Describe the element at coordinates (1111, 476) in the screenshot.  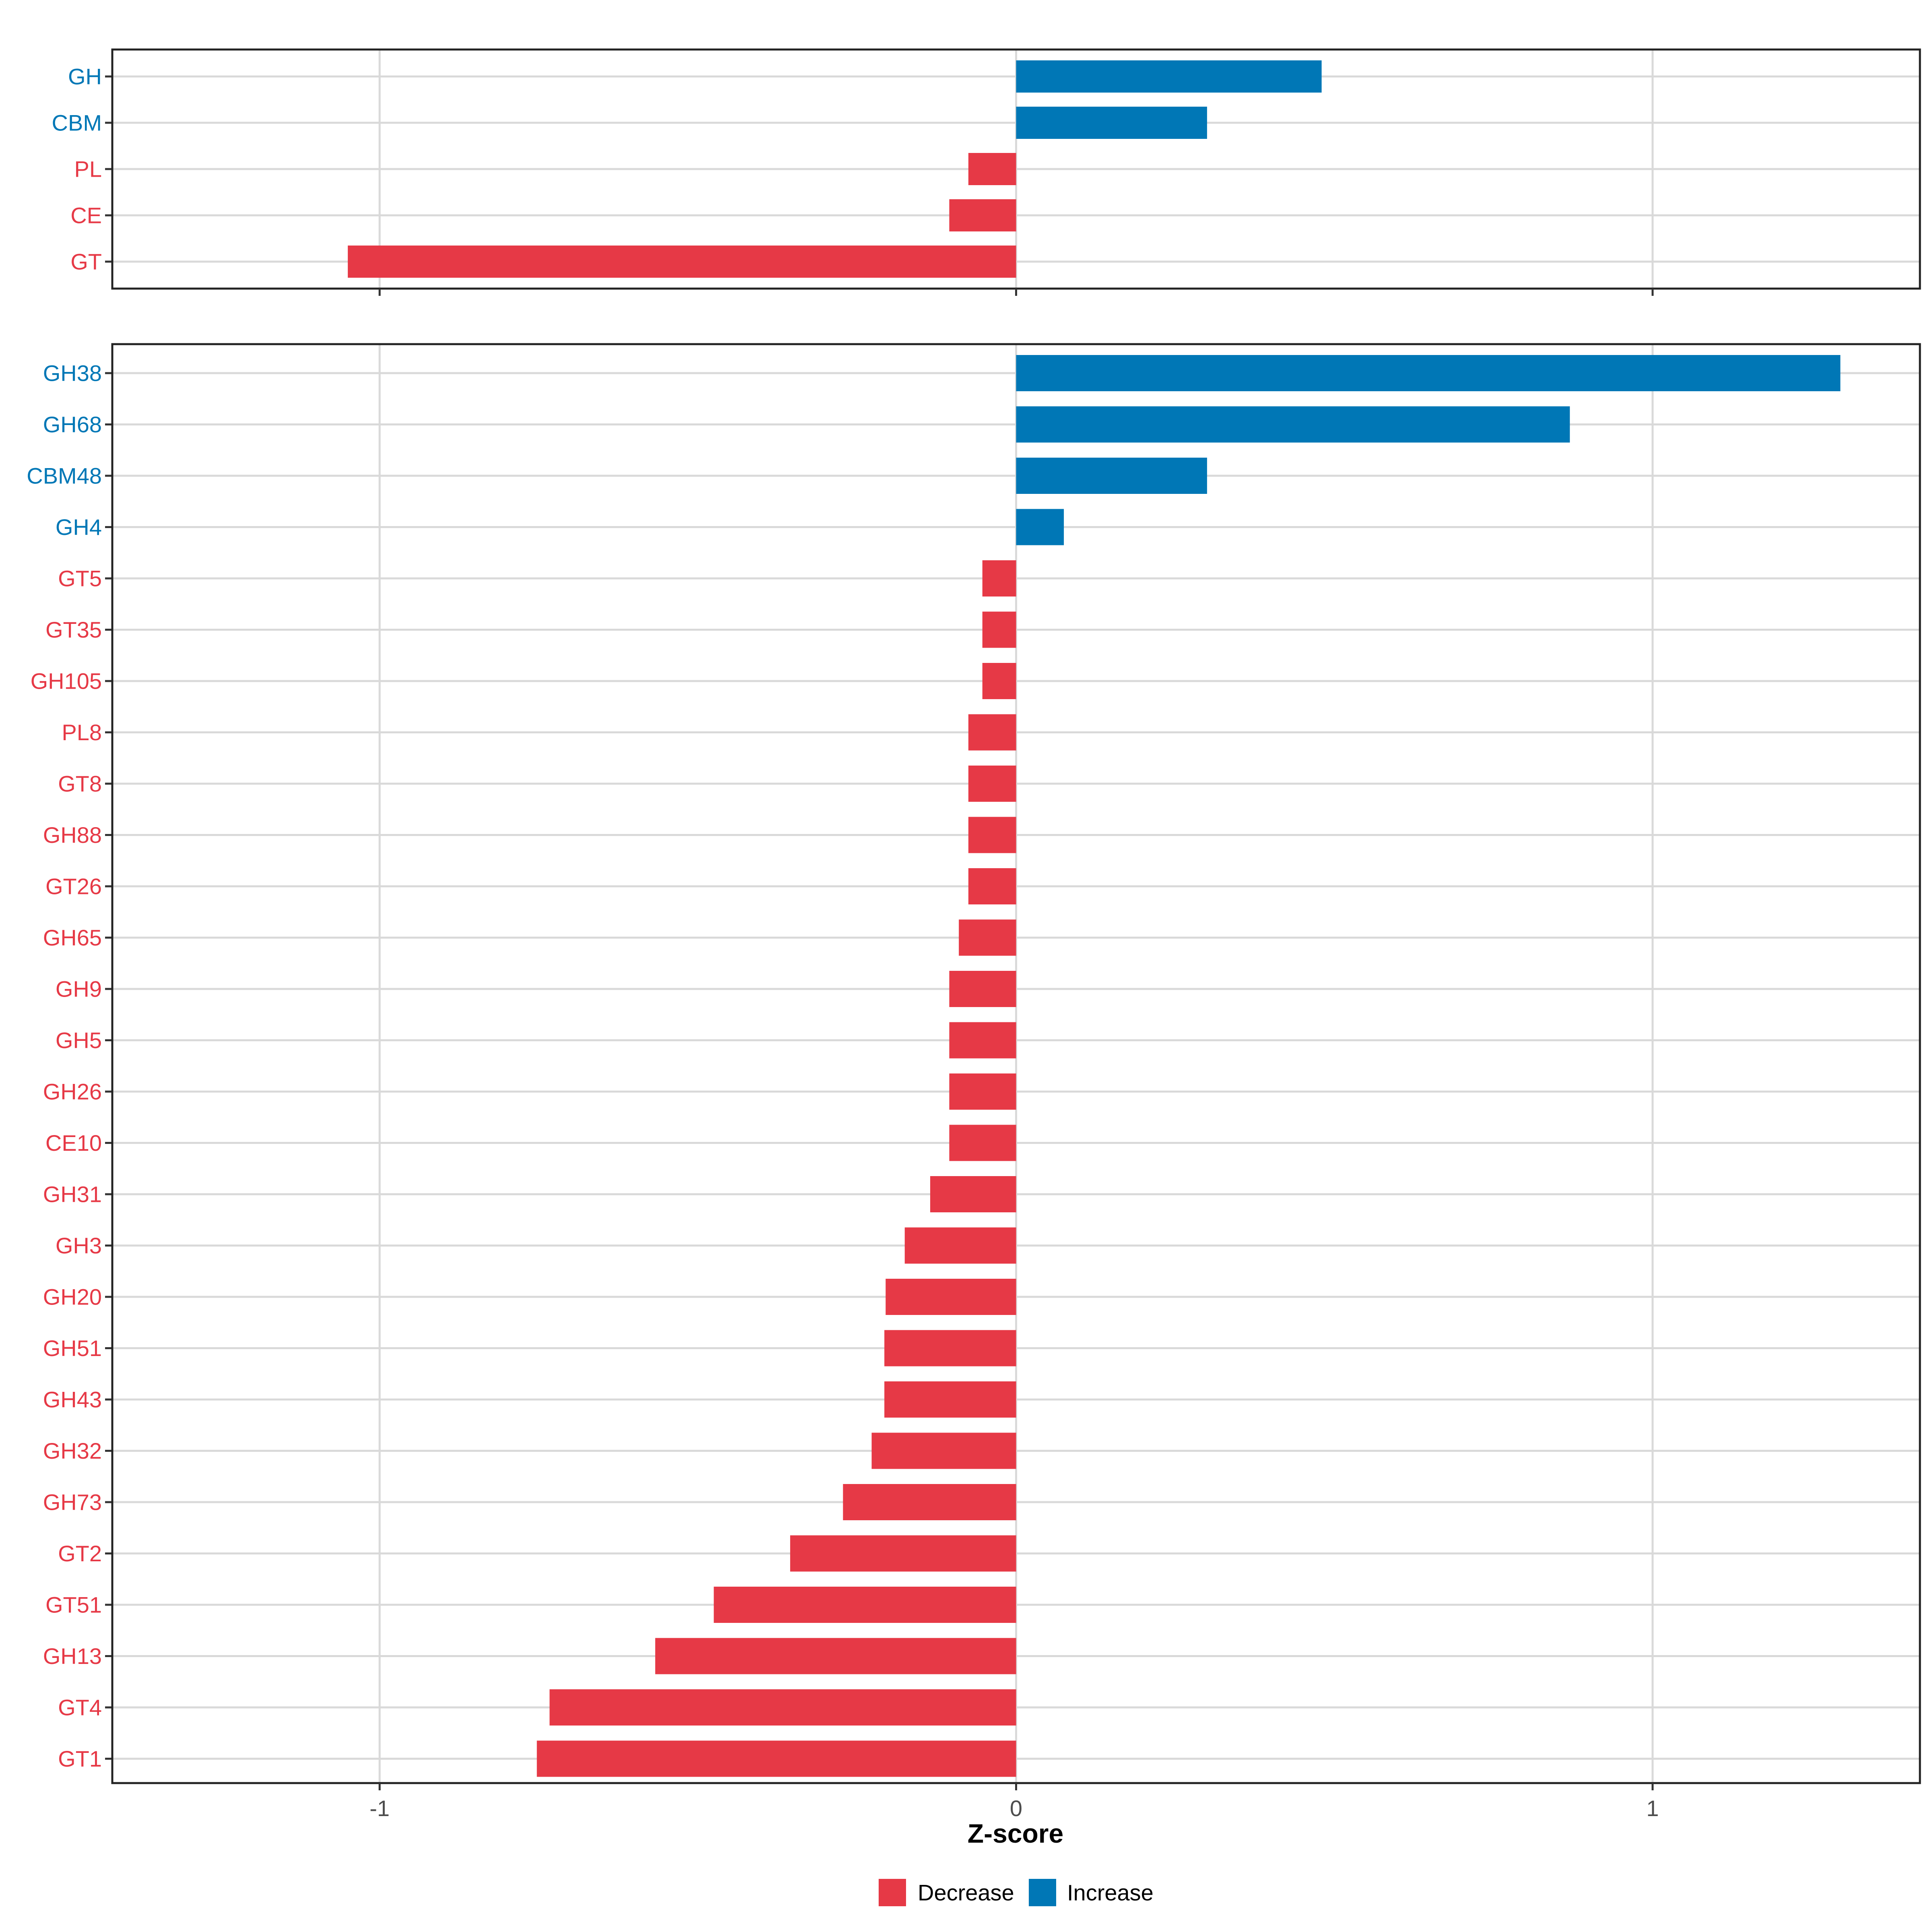
I see `bar-cbm48` at that location.